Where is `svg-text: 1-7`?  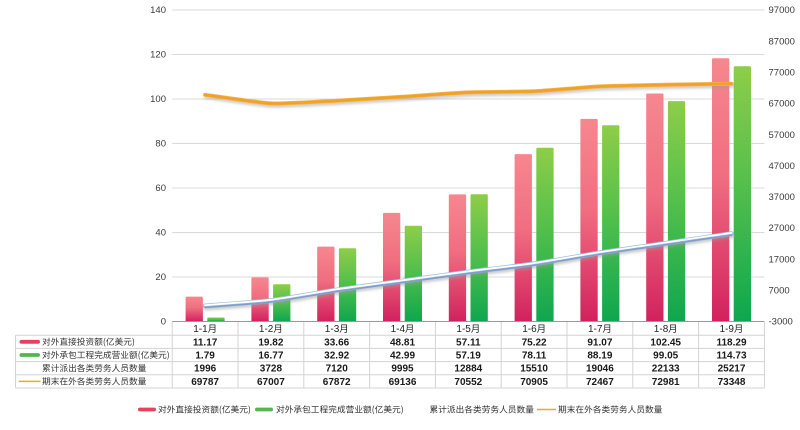
svg-text: 1-7 is located at coordinates (595, 329).